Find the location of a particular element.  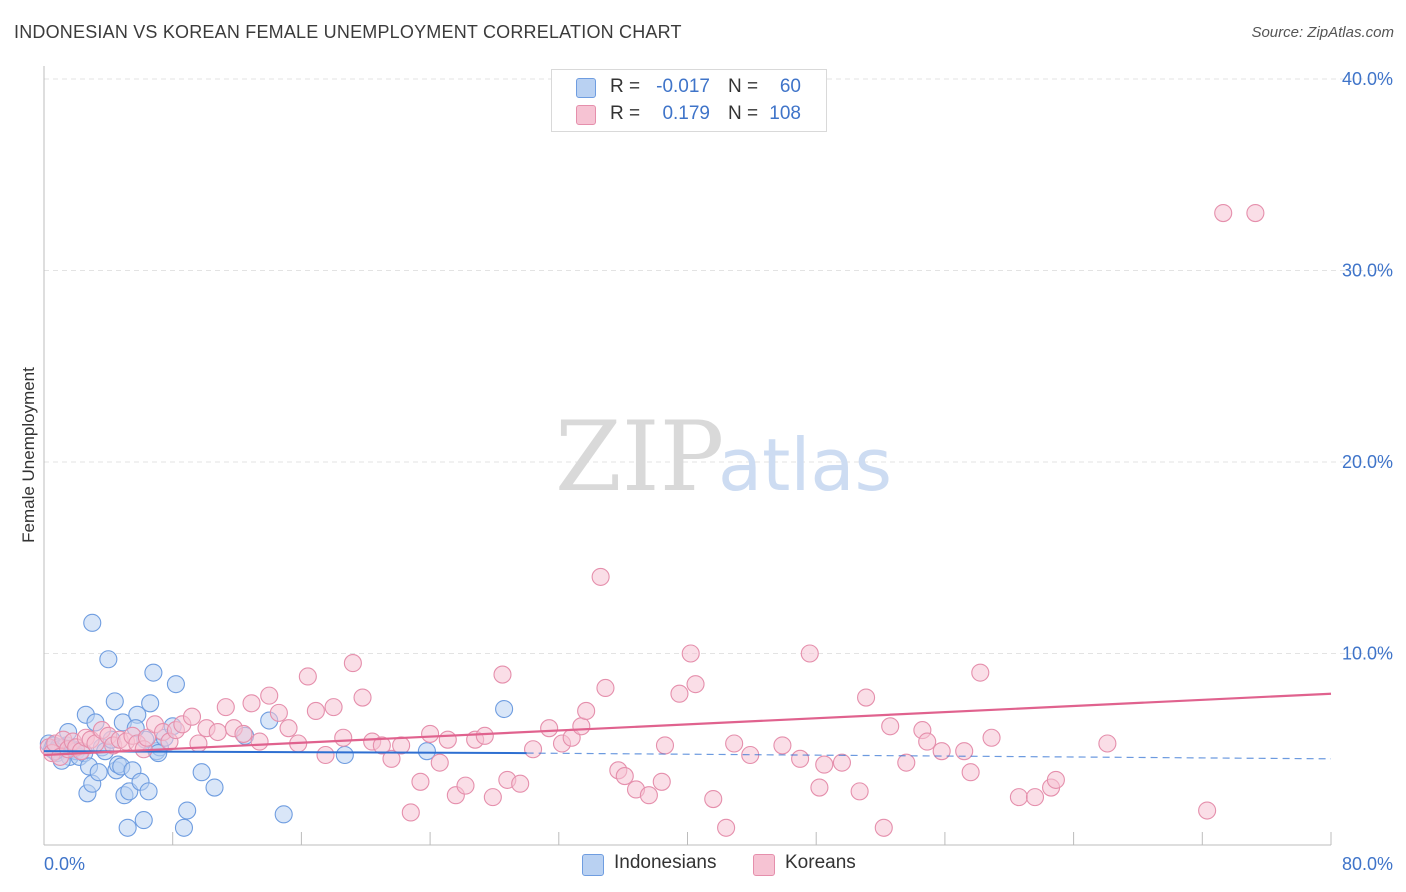

legend-r-value: -0.017 is located at coordinates (683, 86).